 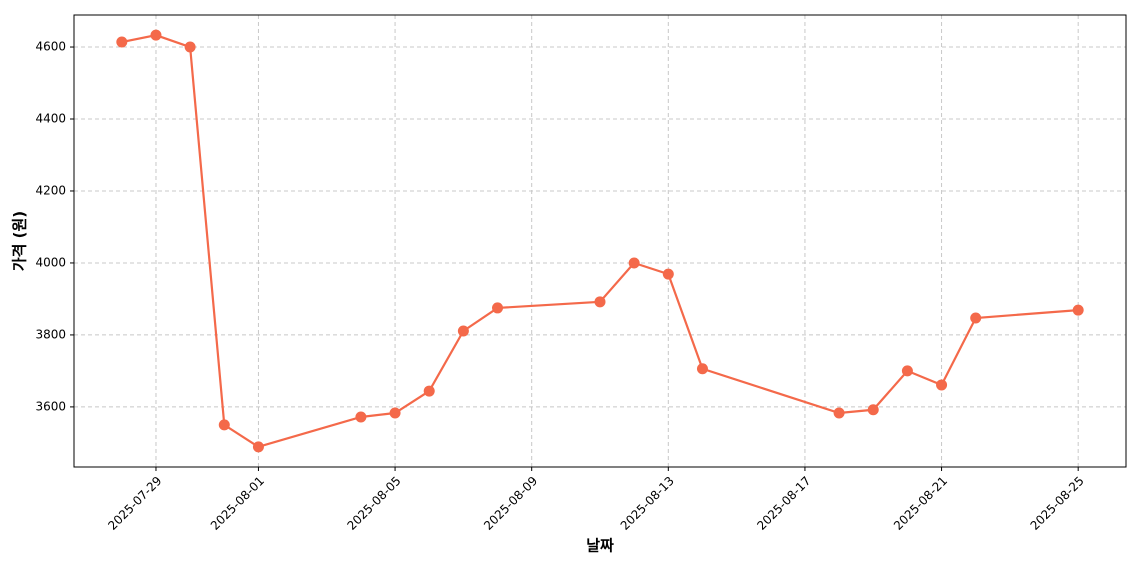 I want to click on x-tick-label: 2025-08-01, so click(x=237, y=503).